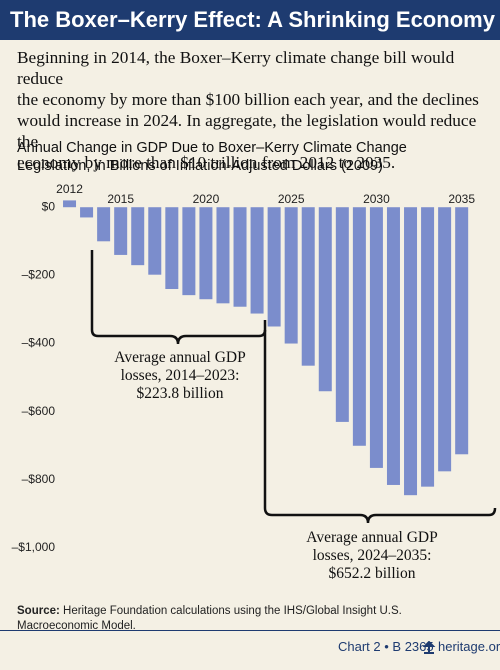 The height and width of the screenshot is (670, 500). Describe the element at coordinates (461, 199) in the screenshot. I see `x-tick-label: 2035` at that location.